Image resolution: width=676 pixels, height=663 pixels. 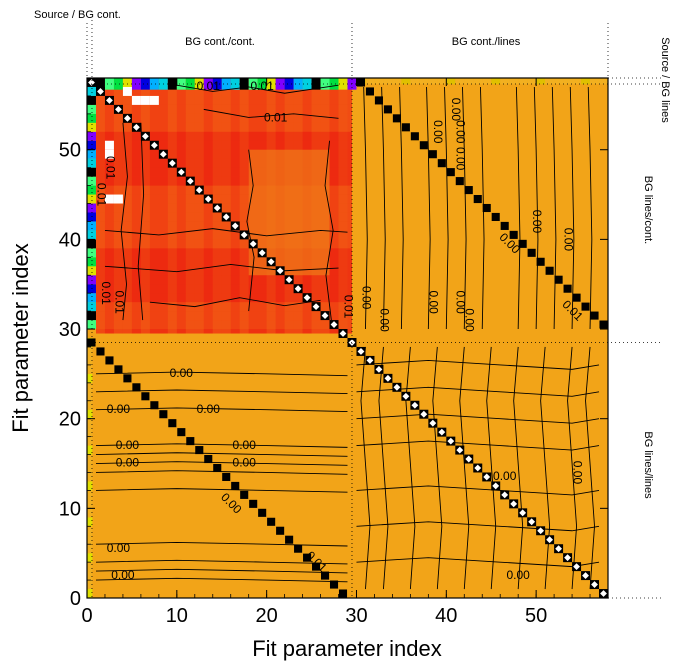 I want to click on x-tick-label: 20, so click(x=267, y=616).